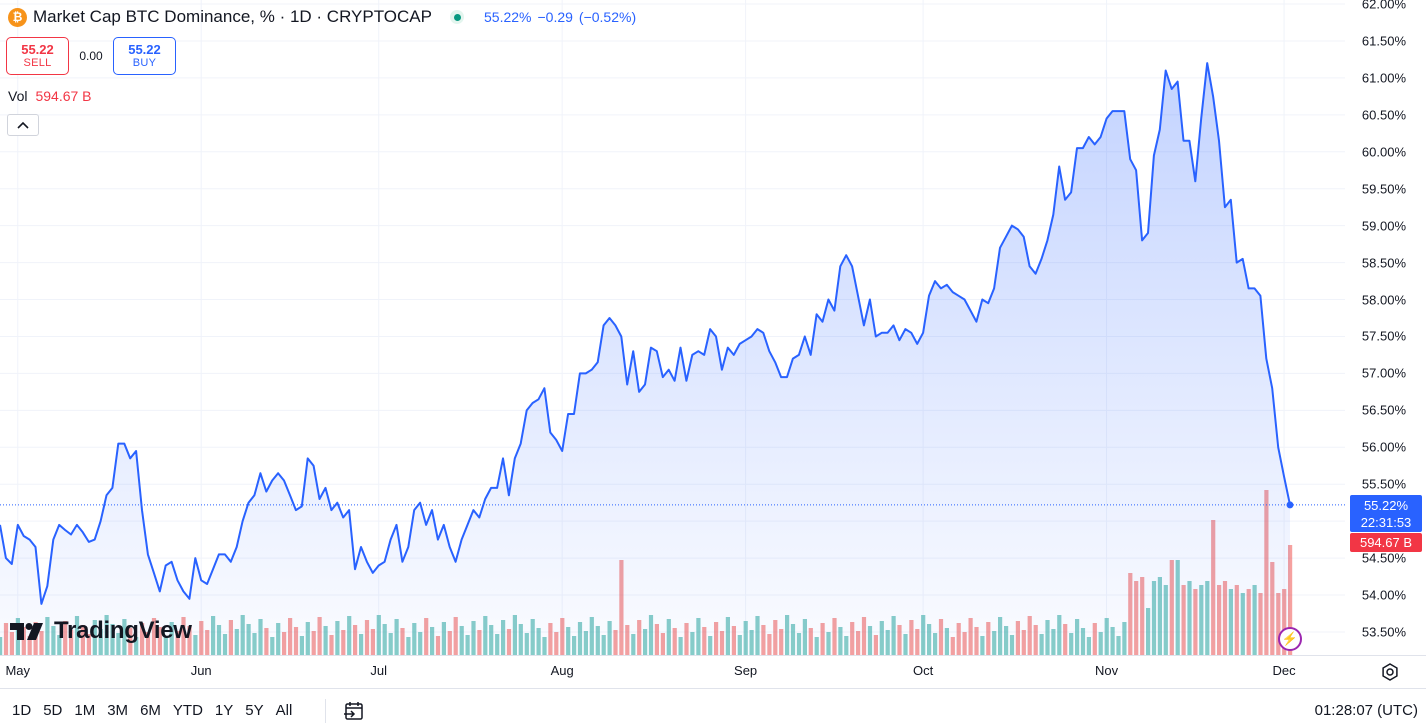  I want to click on sell-price: 55.22, so click(37, 49).